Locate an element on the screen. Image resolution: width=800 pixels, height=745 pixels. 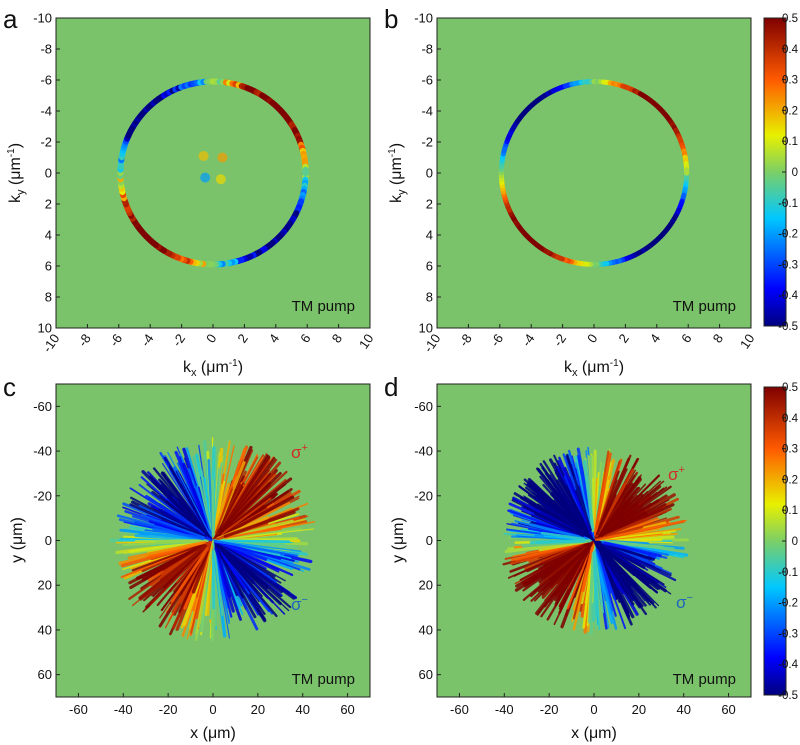
colorbar-tick-label: 0.4 is located at coordinates (790, 419).